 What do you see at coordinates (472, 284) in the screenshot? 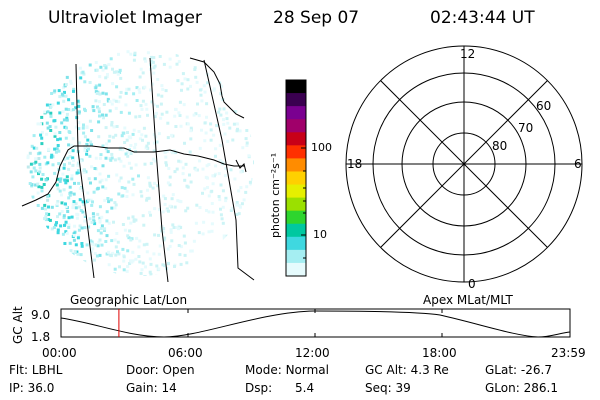
I see `mlt-label-0: 0` at bounding box center [472, 284].